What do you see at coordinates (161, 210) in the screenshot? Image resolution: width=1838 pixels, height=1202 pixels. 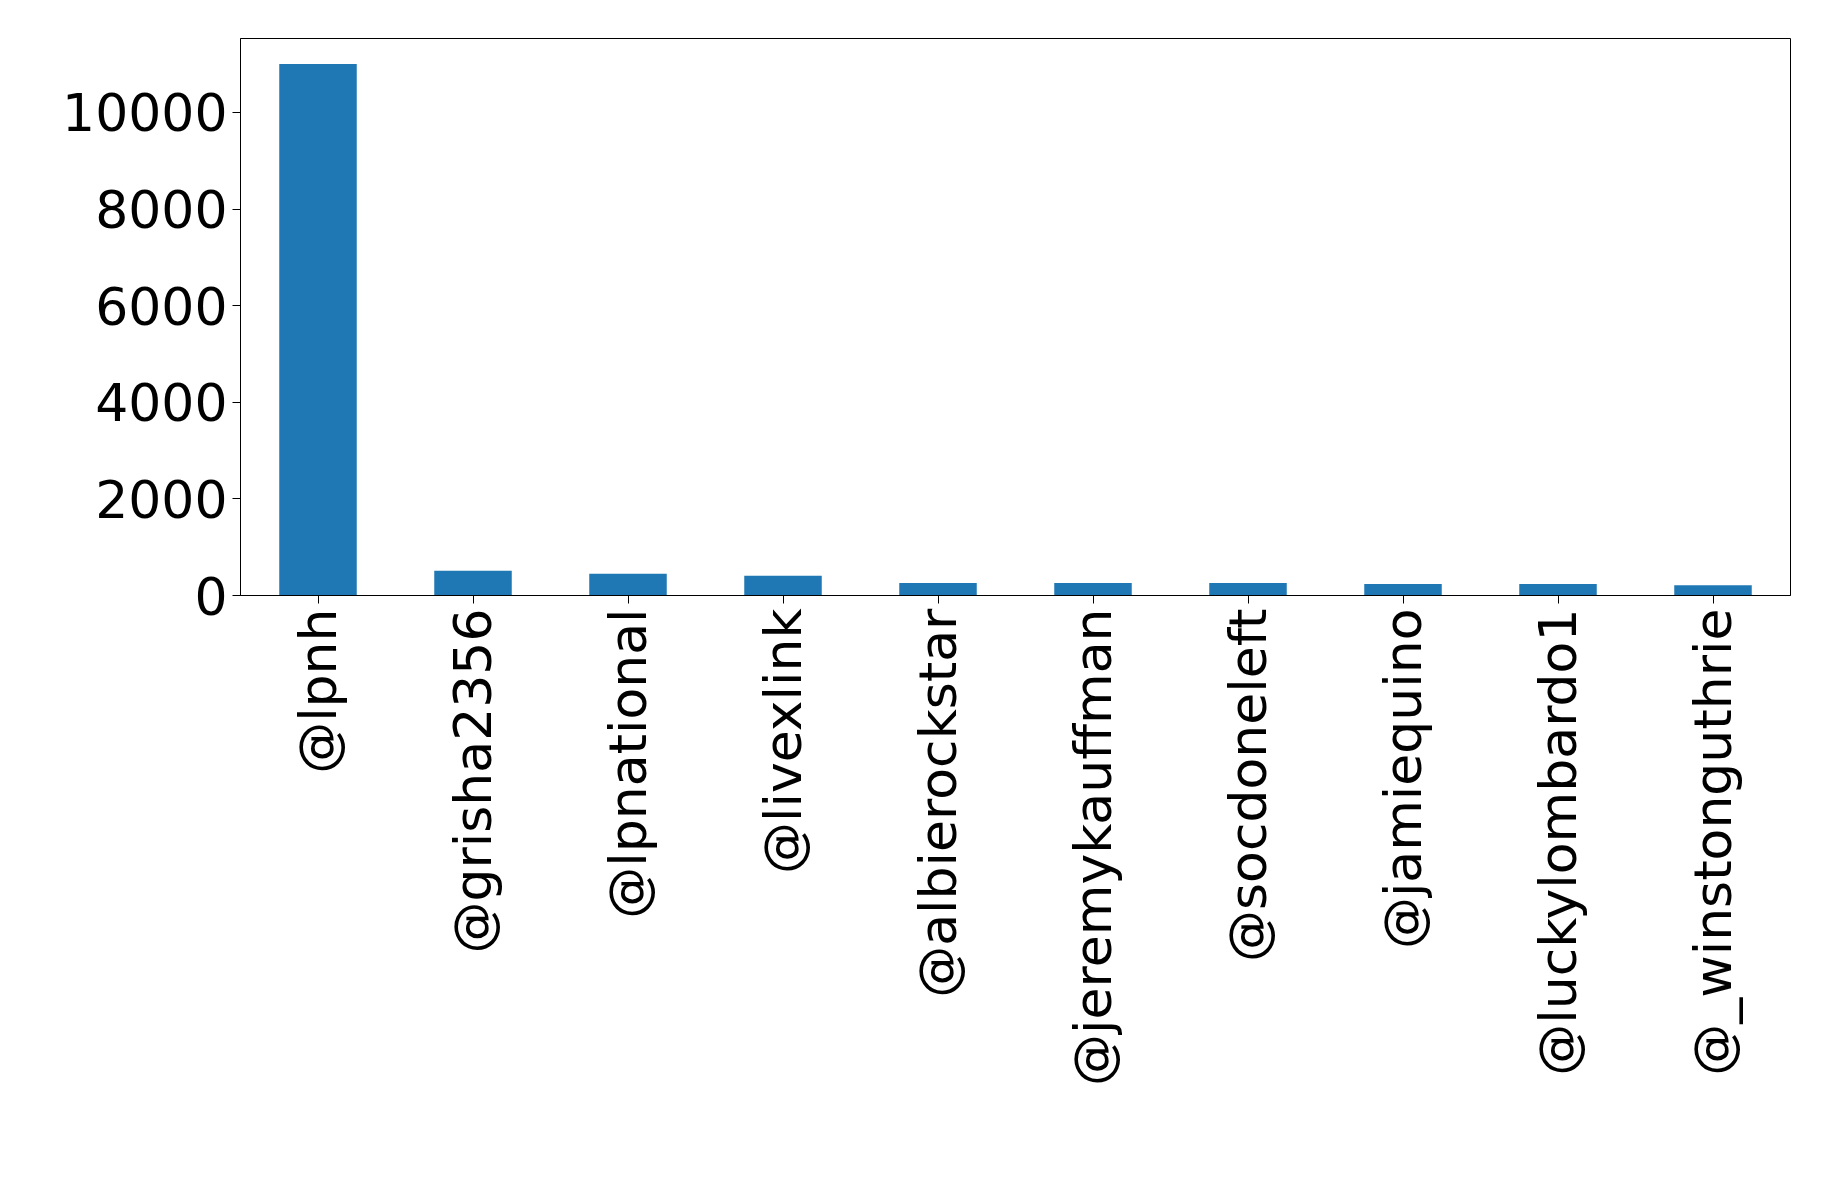 I see `y-tick-label: 8000` at bounding box center [161, 210].